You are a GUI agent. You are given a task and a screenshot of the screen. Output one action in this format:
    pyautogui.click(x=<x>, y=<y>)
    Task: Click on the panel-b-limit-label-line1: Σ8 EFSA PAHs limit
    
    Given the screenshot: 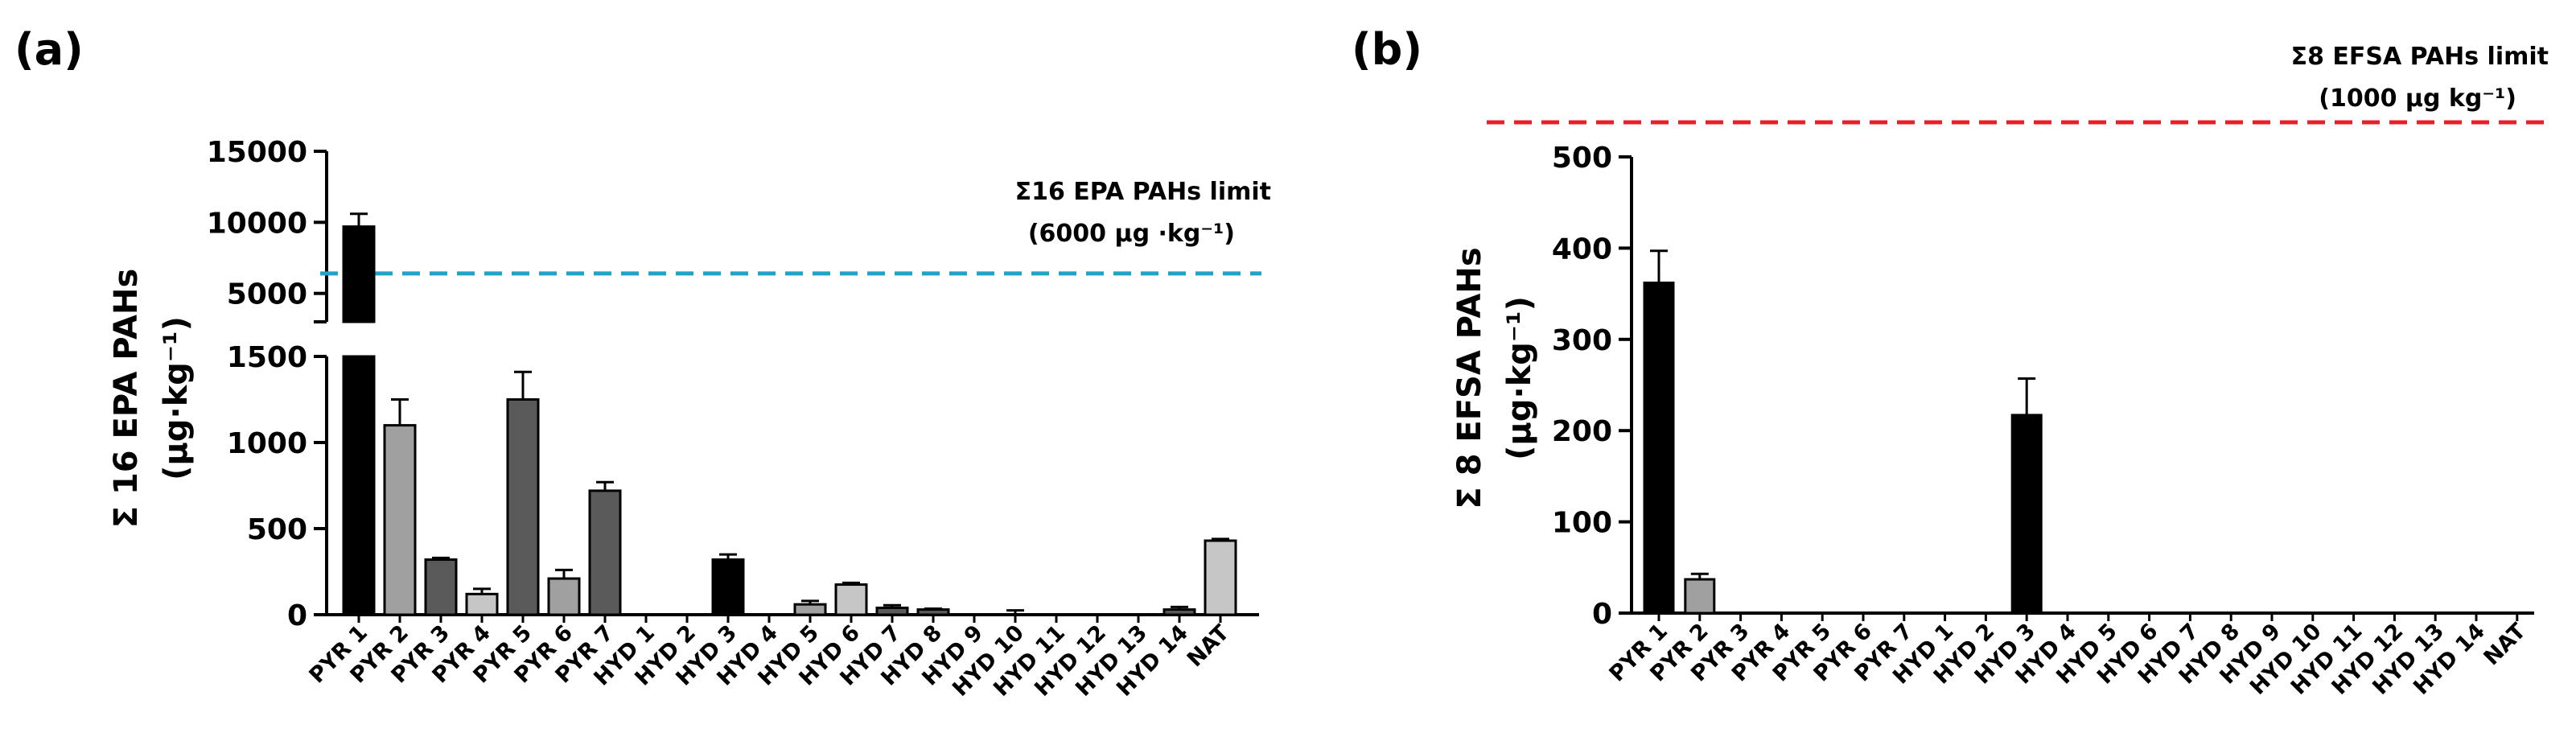 What is the action you would take?
    pyautogui.click(x=2420, y=57)
    